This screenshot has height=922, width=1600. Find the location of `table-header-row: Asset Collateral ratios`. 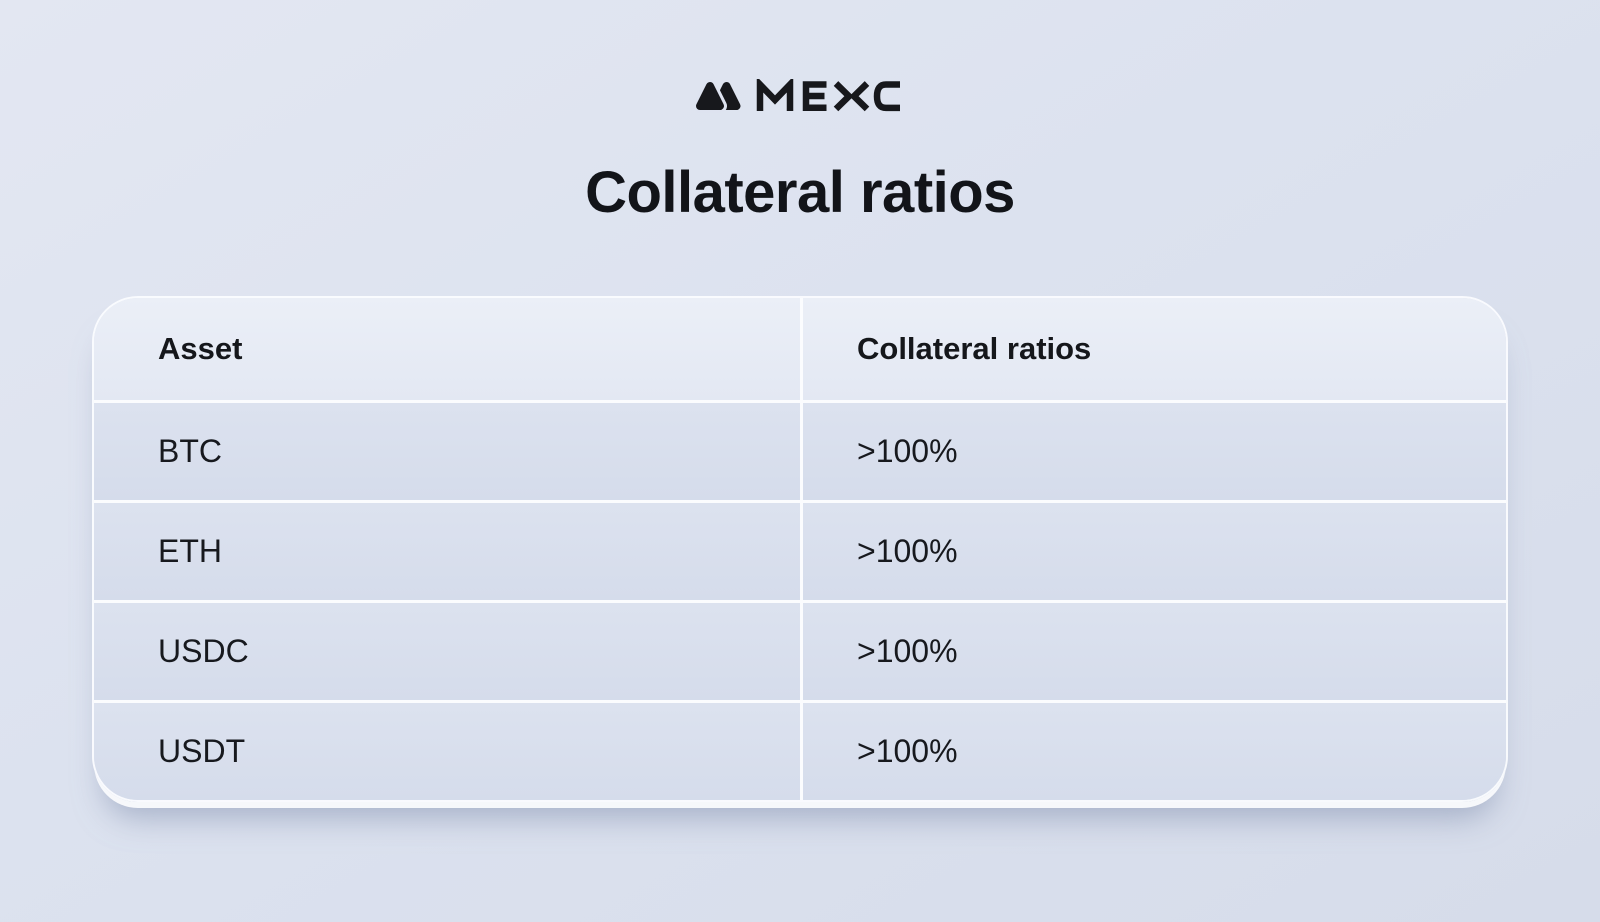

table-header-row: Asset Collateral ratios is located at coordinates (800, 349).